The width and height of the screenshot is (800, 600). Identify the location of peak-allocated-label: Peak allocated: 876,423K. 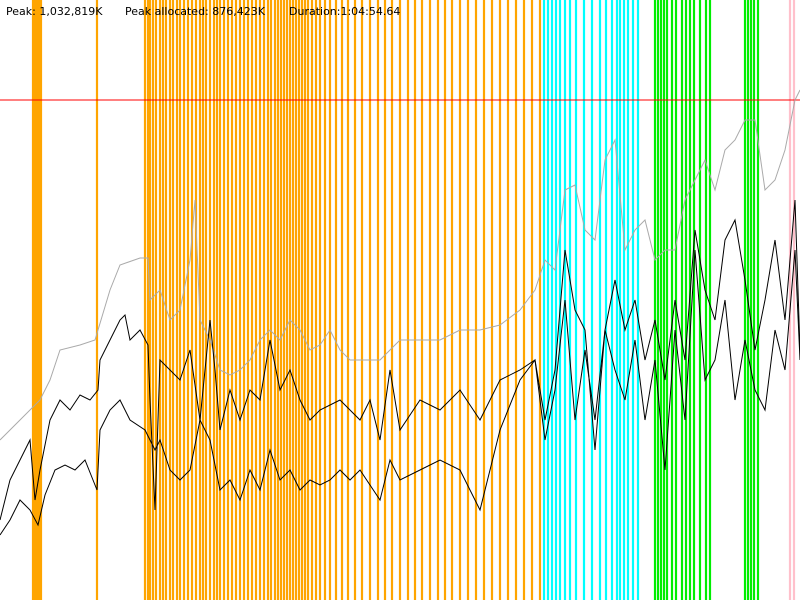
(195, 11).